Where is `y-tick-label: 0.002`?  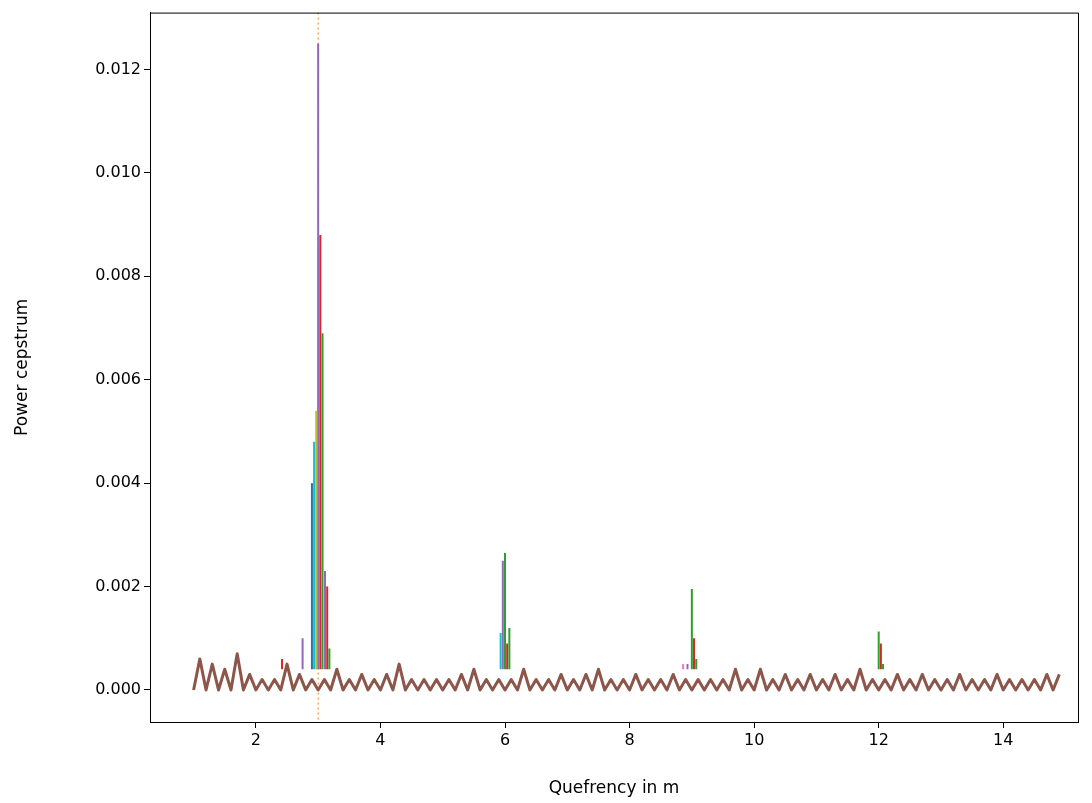
y-tick-label: 0.002 is located at coordinates (118, 585).